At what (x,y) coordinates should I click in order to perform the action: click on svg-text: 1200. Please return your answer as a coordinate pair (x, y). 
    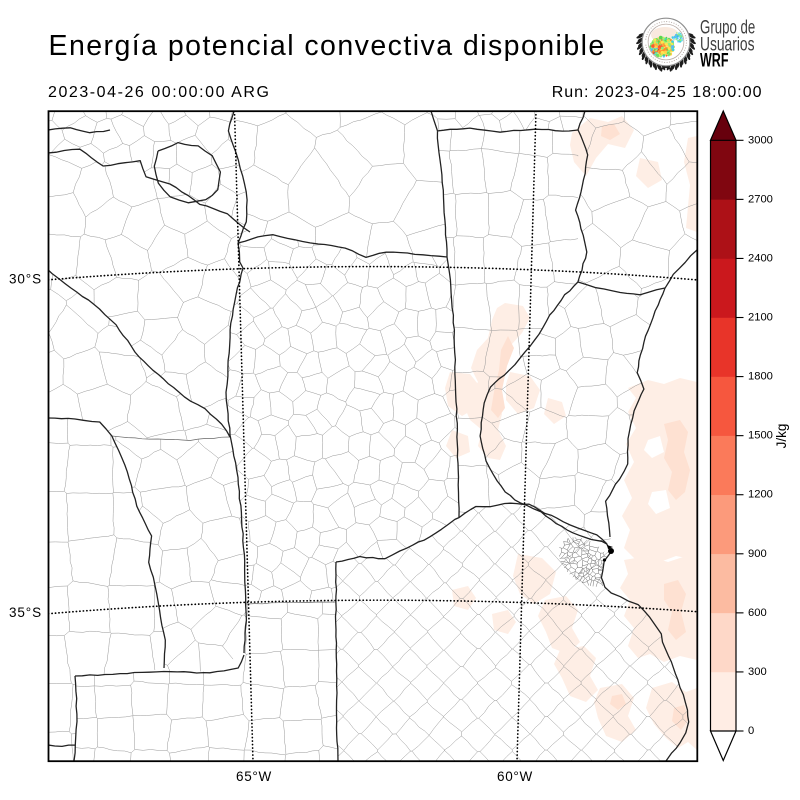
    Looking at the image, I should click on (760, 495).